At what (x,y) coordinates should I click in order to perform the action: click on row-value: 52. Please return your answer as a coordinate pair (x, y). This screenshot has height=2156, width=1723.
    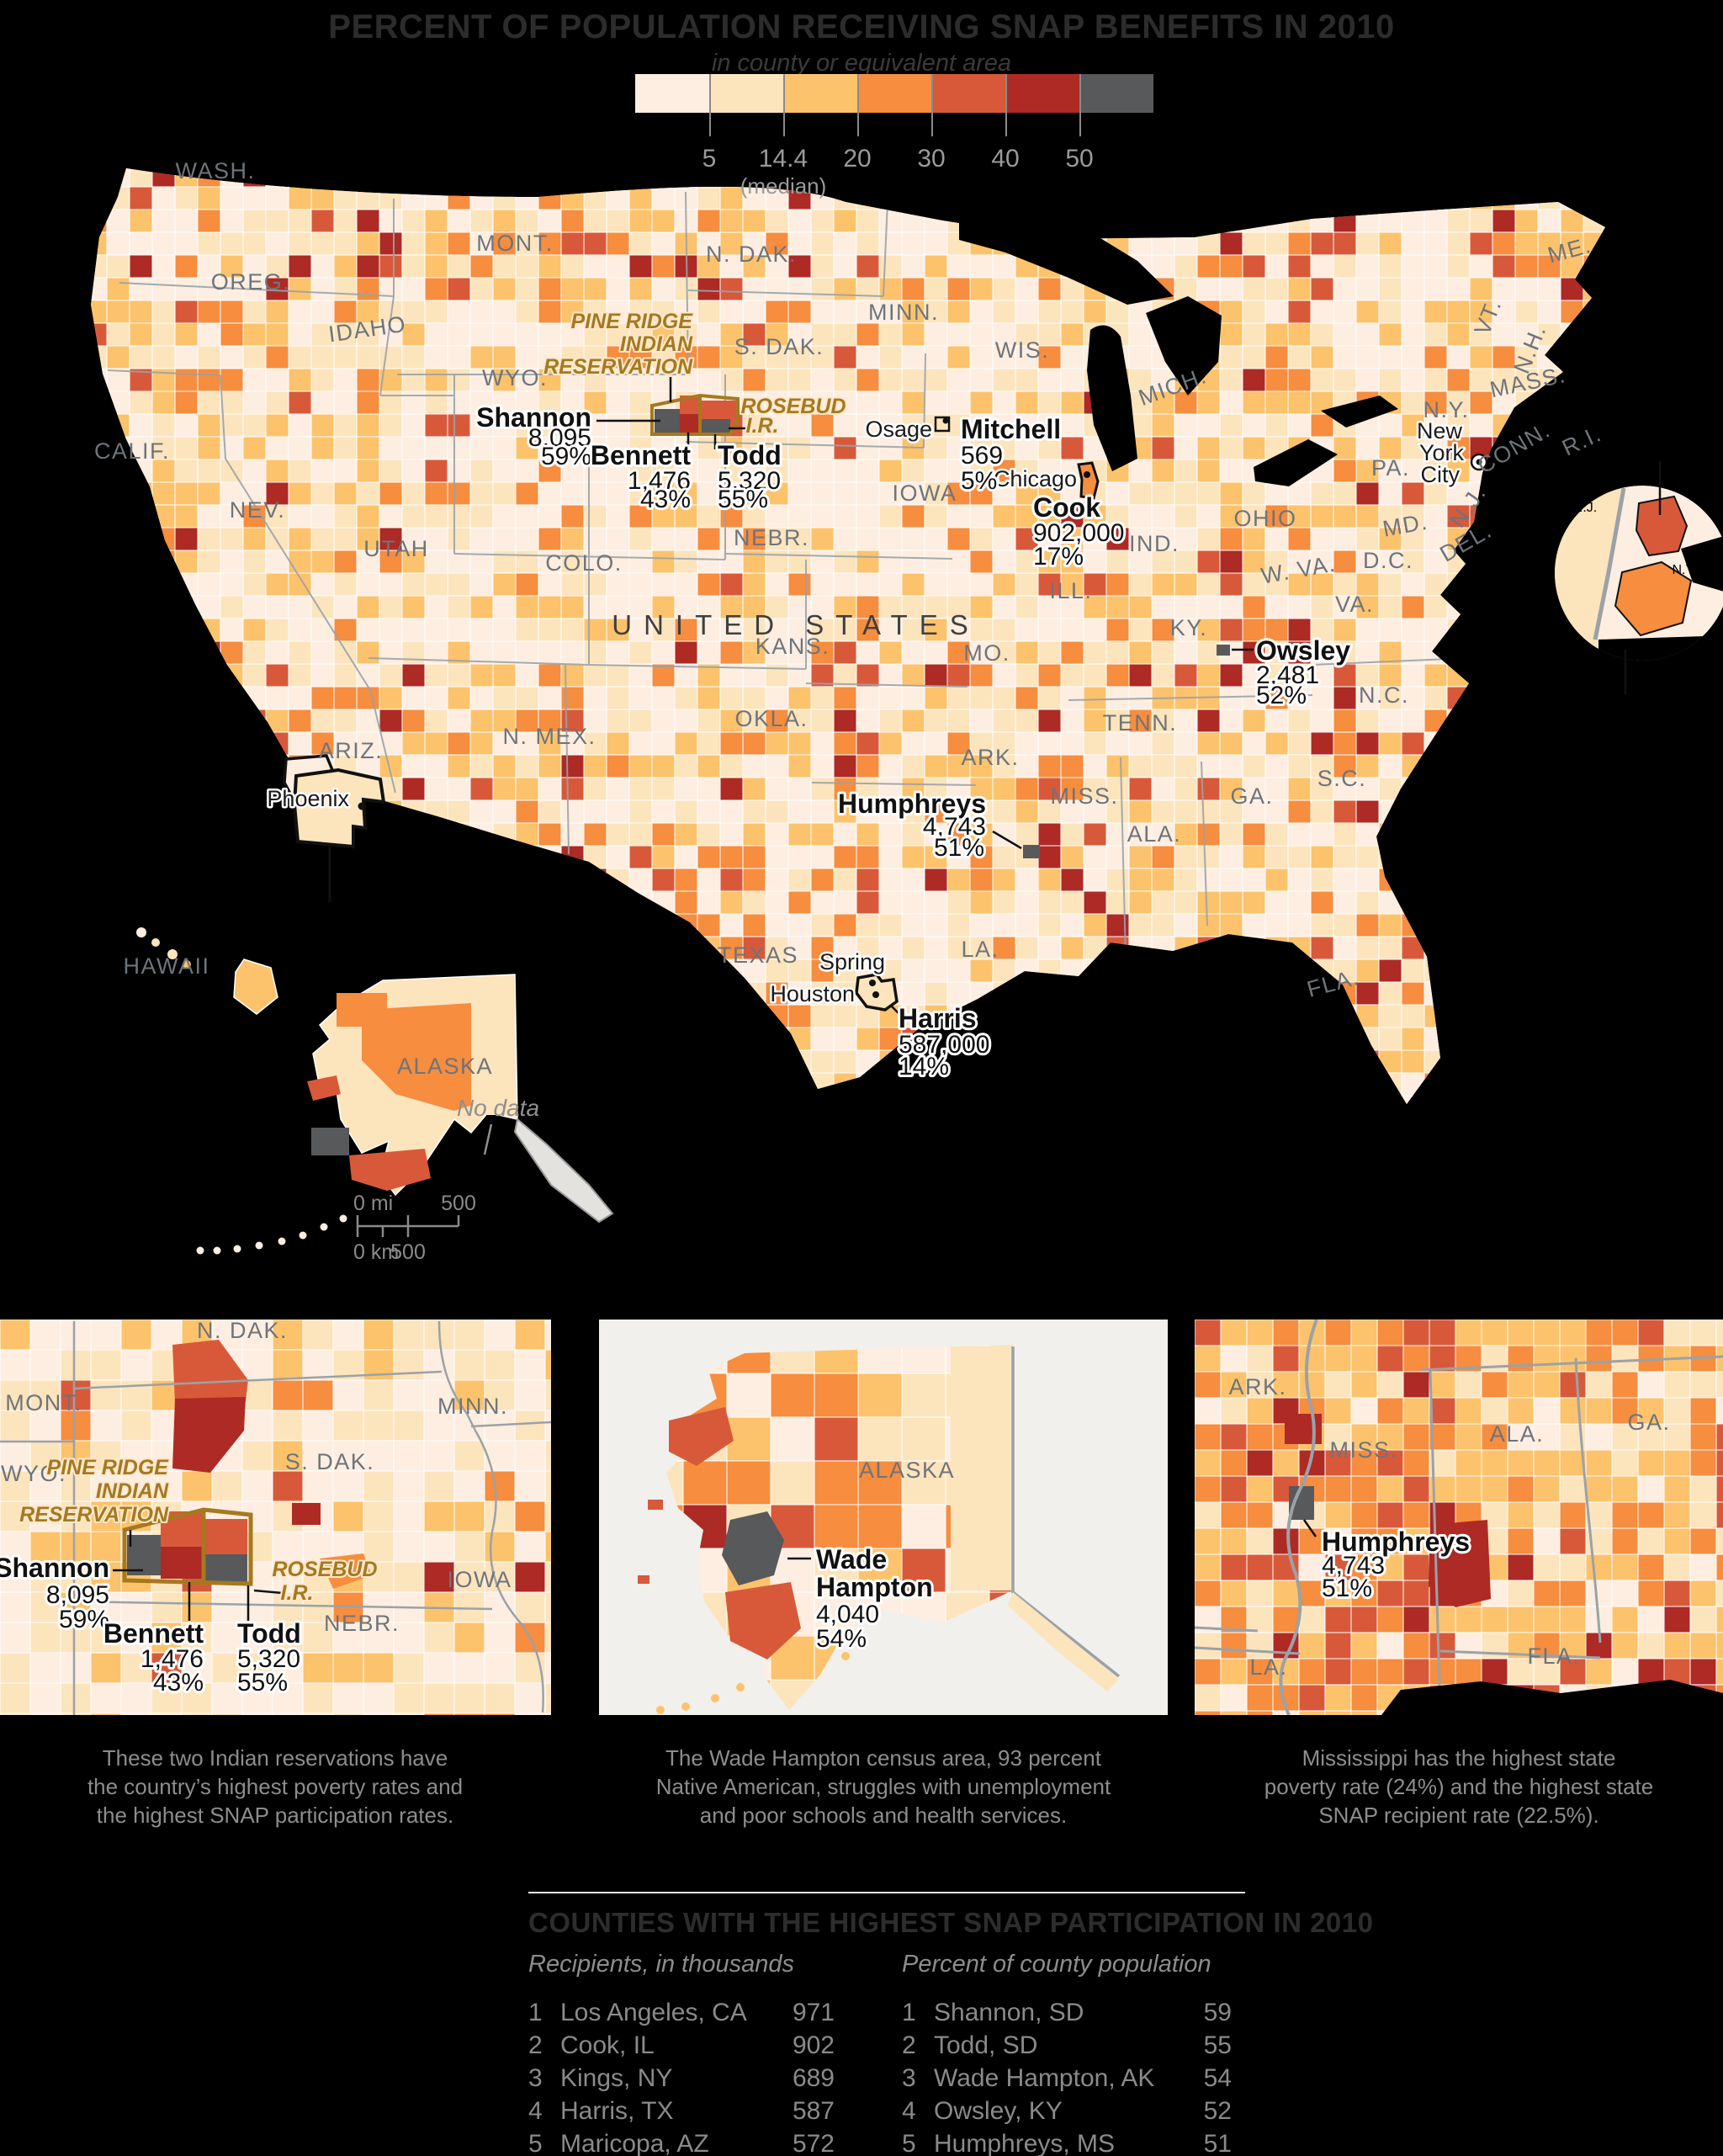
    Looking at the image, I should click on (1217, 2111).